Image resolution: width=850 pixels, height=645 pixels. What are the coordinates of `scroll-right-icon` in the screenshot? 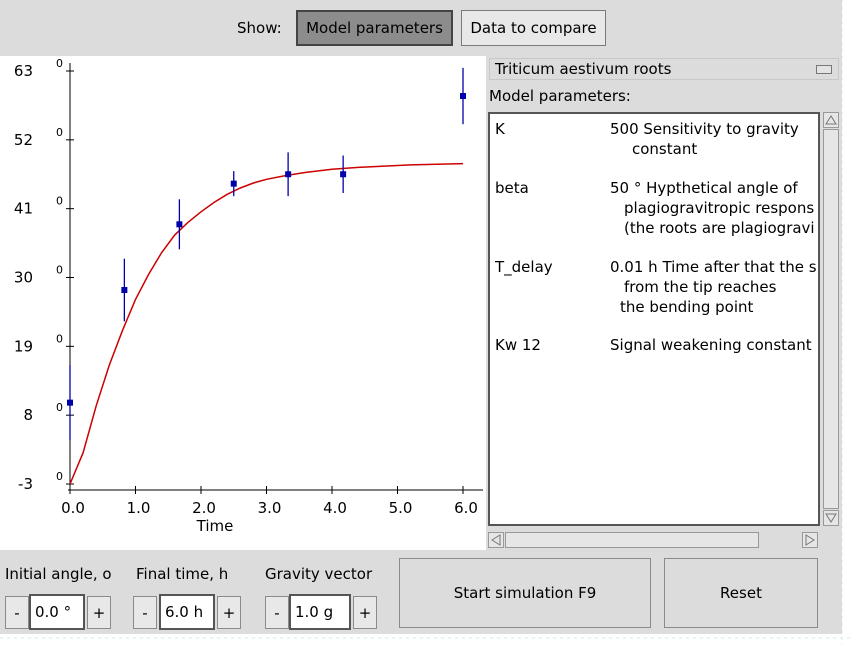 It's located at (810, 540).